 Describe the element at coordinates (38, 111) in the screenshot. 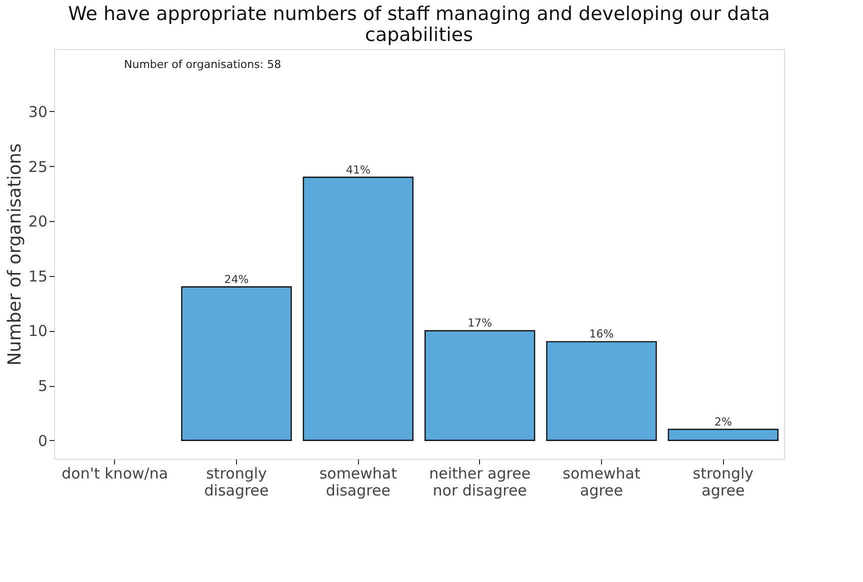

I see `y-tick-label: 30` at that location.